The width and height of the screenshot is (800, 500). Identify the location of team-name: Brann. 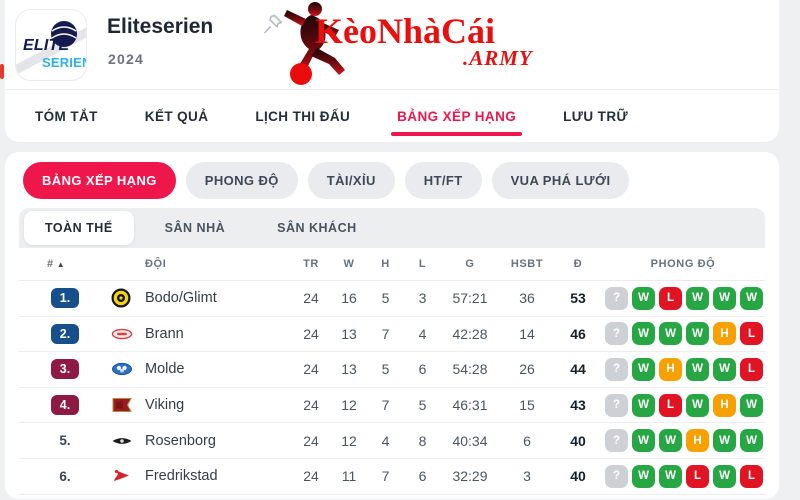
(164, 333).